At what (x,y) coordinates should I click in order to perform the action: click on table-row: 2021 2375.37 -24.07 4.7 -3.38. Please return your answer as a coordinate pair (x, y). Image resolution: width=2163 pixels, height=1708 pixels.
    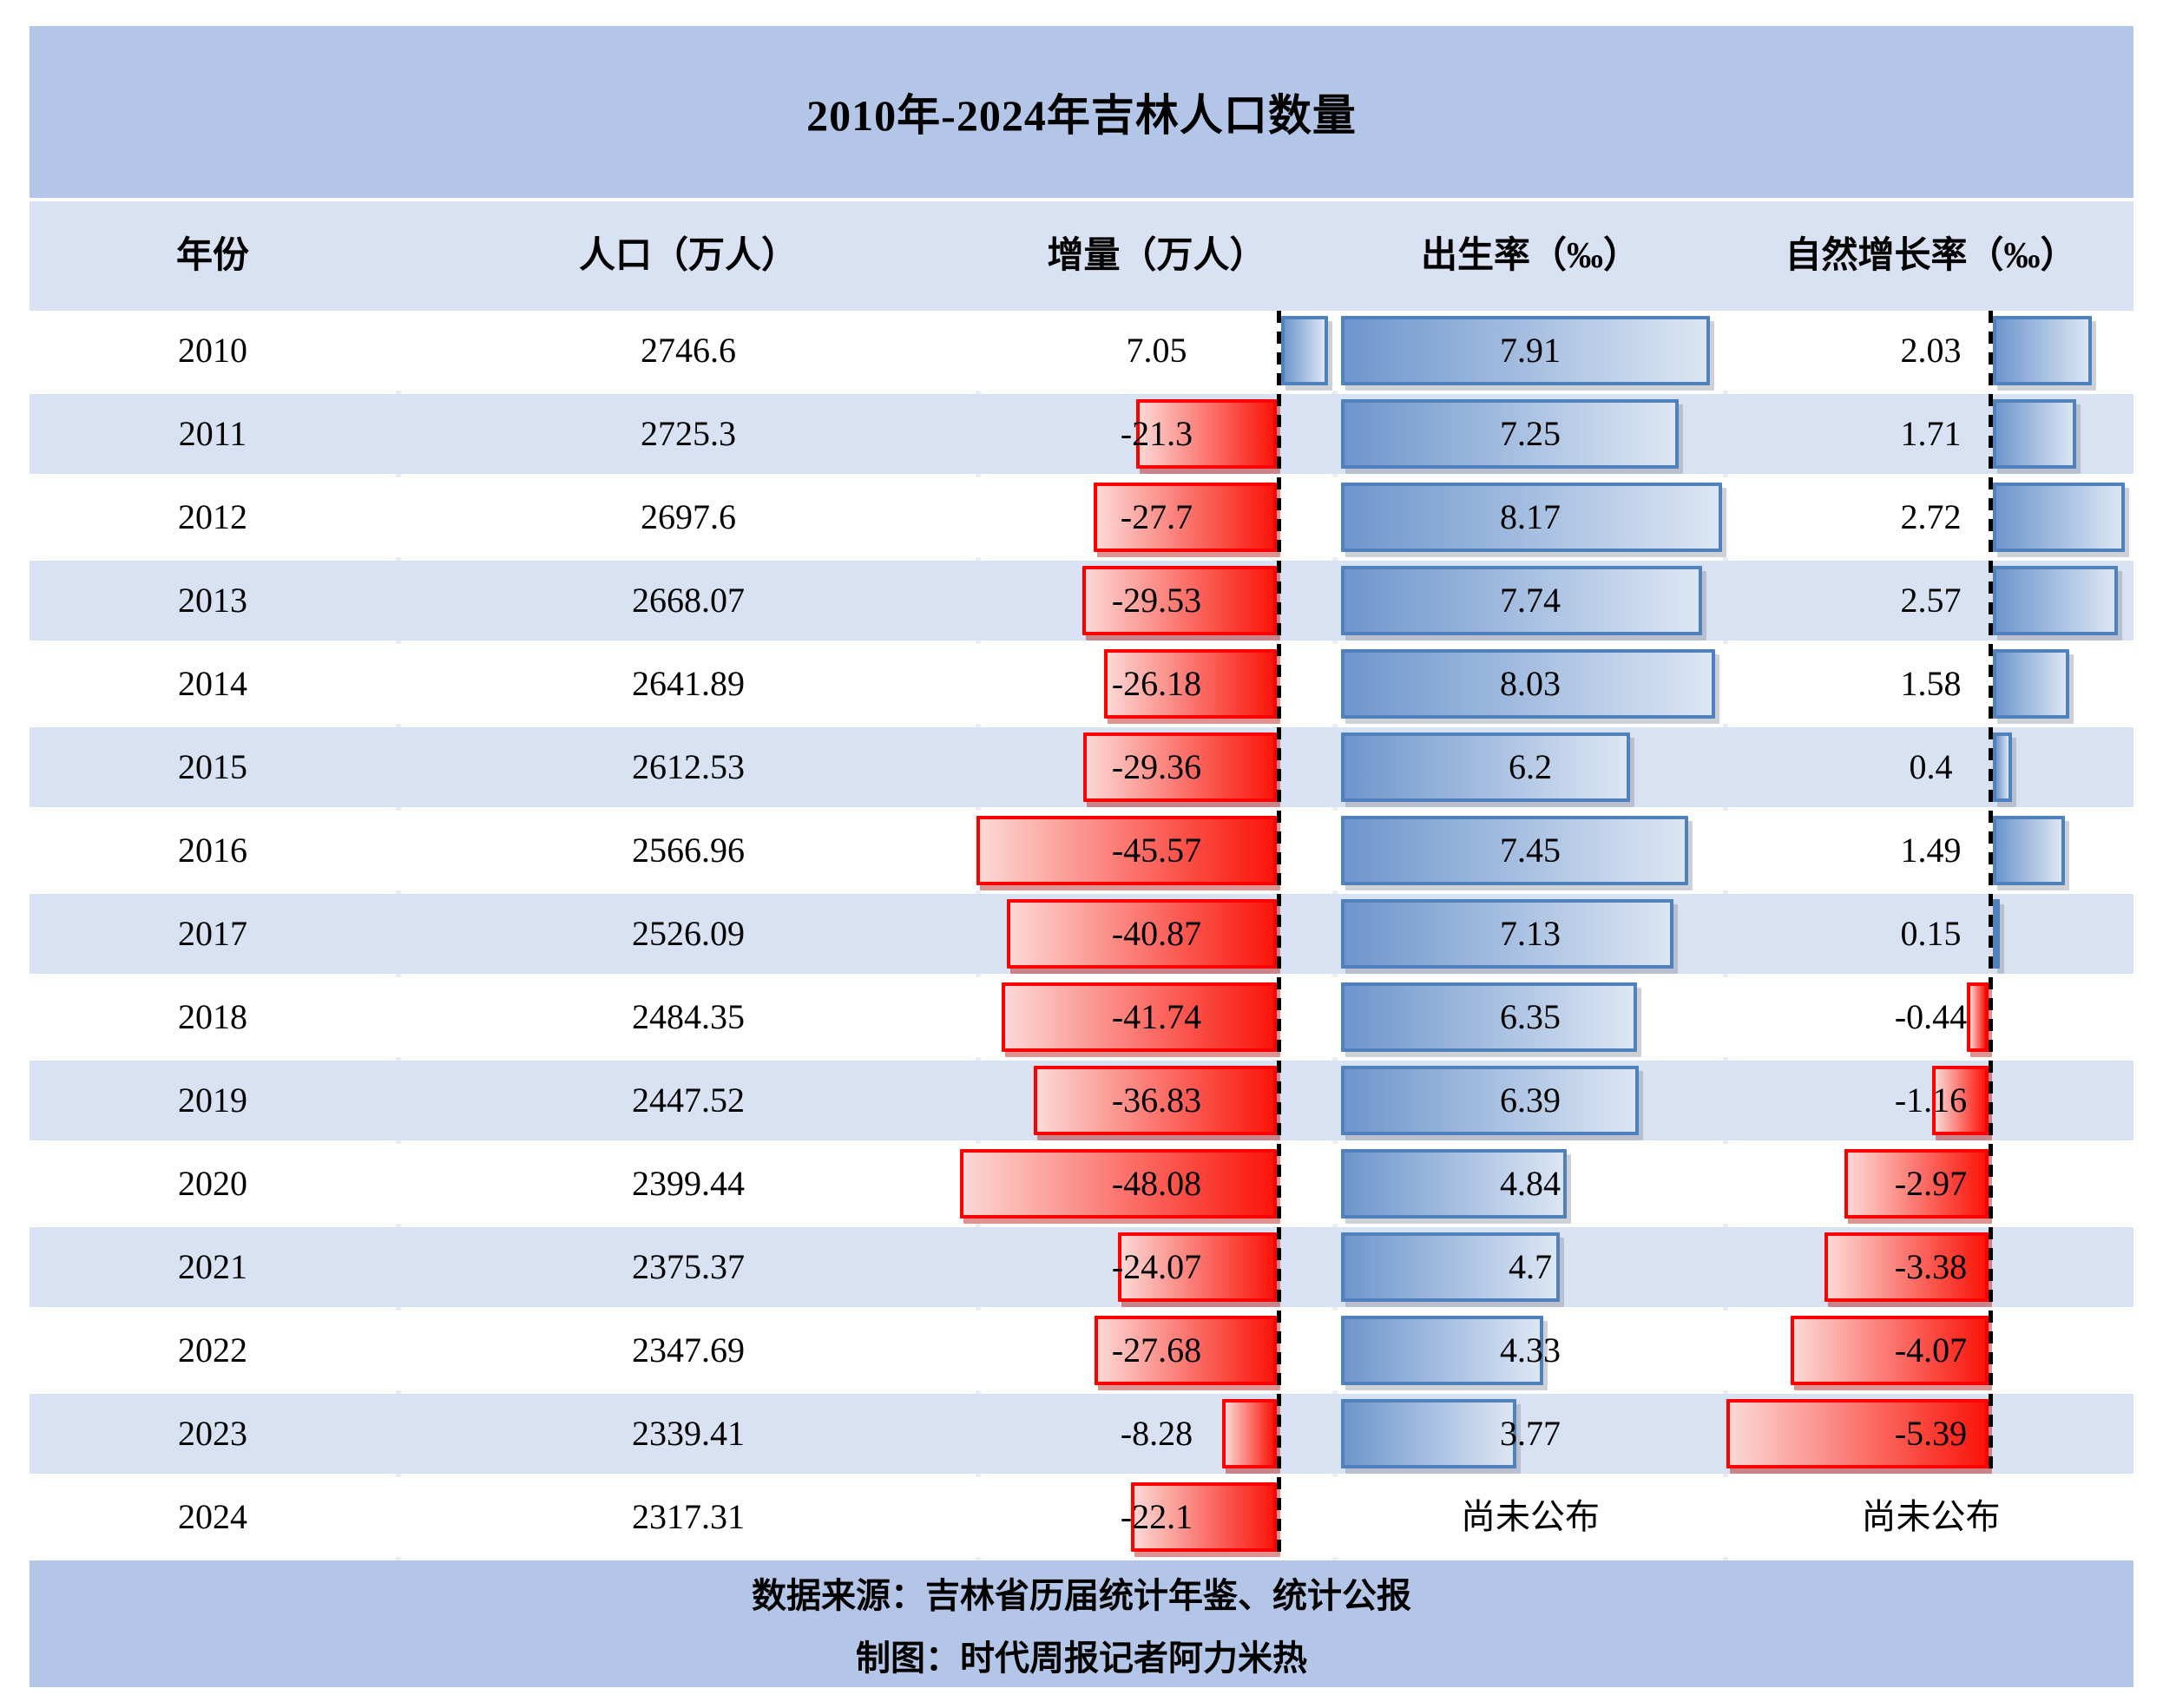
    Looking at the image, I should click on (1081, 1267).